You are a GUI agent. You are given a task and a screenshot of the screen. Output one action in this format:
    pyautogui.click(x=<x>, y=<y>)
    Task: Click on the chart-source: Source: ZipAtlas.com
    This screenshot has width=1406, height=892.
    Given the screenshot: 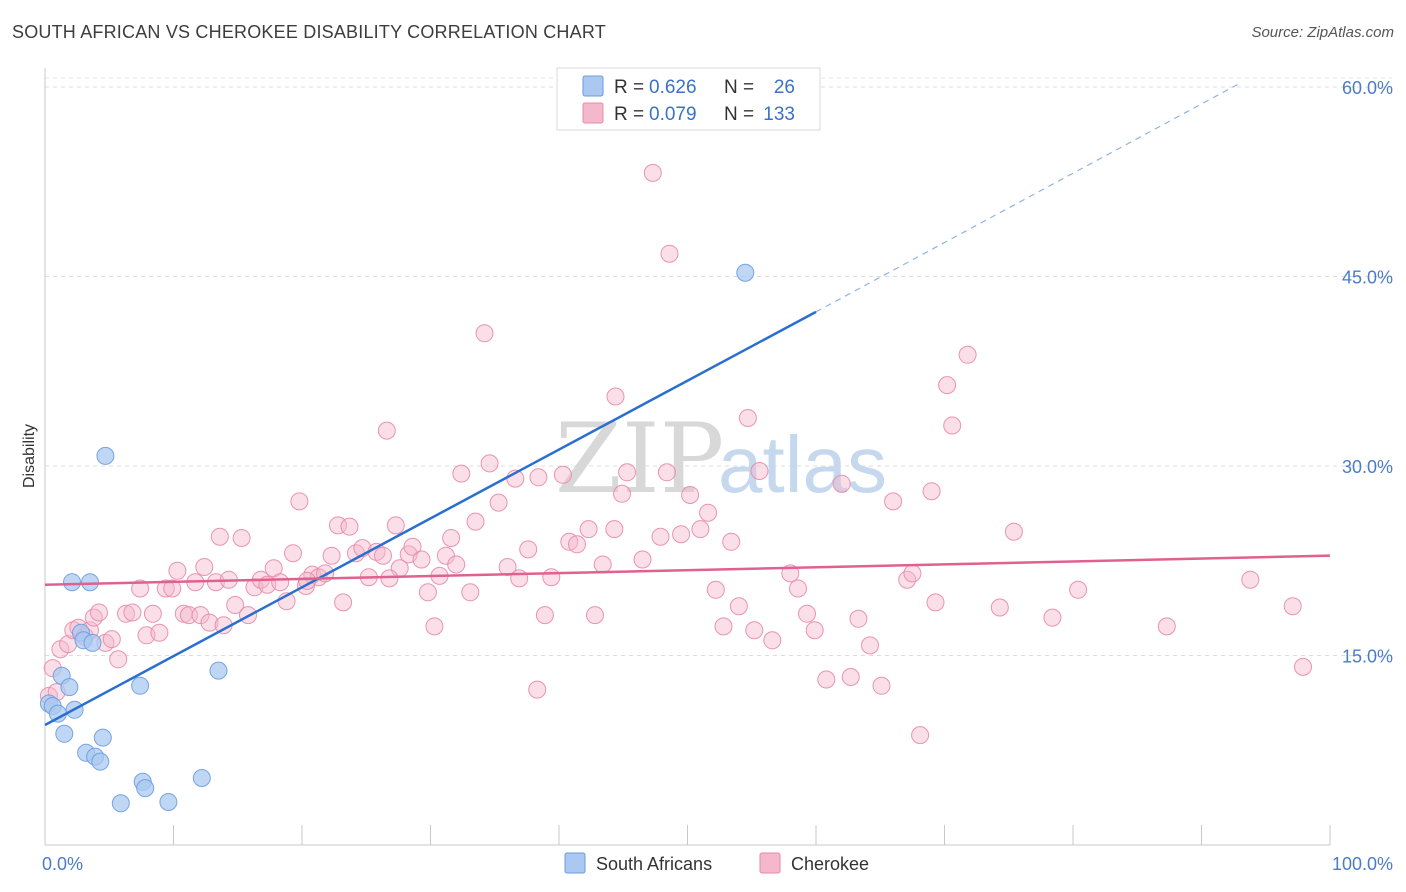 What is the action you would take?
    pyautogui.click(x=1322, y=32)
    